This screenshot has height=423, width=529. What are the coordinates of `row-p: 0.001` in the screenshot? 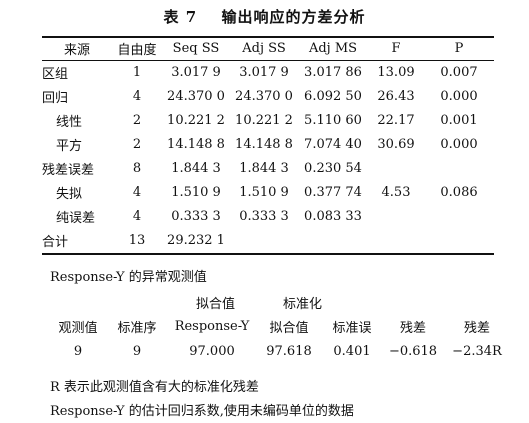 It's located at (459, 120).